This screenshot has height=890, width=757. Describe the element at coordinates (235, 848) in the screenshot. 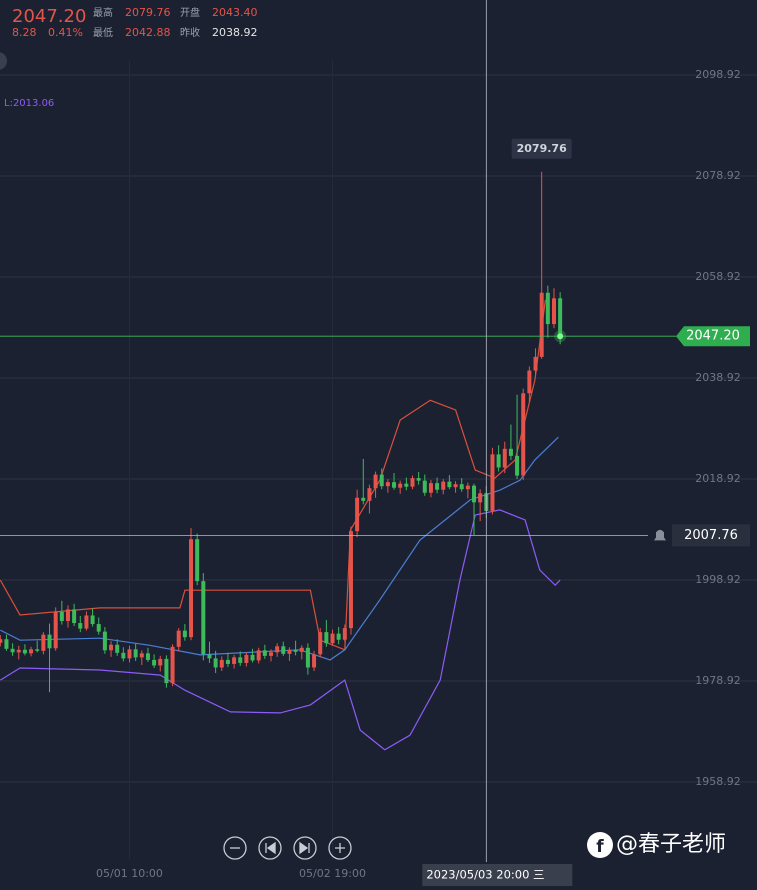

I see `zoom-out-button` at that location.